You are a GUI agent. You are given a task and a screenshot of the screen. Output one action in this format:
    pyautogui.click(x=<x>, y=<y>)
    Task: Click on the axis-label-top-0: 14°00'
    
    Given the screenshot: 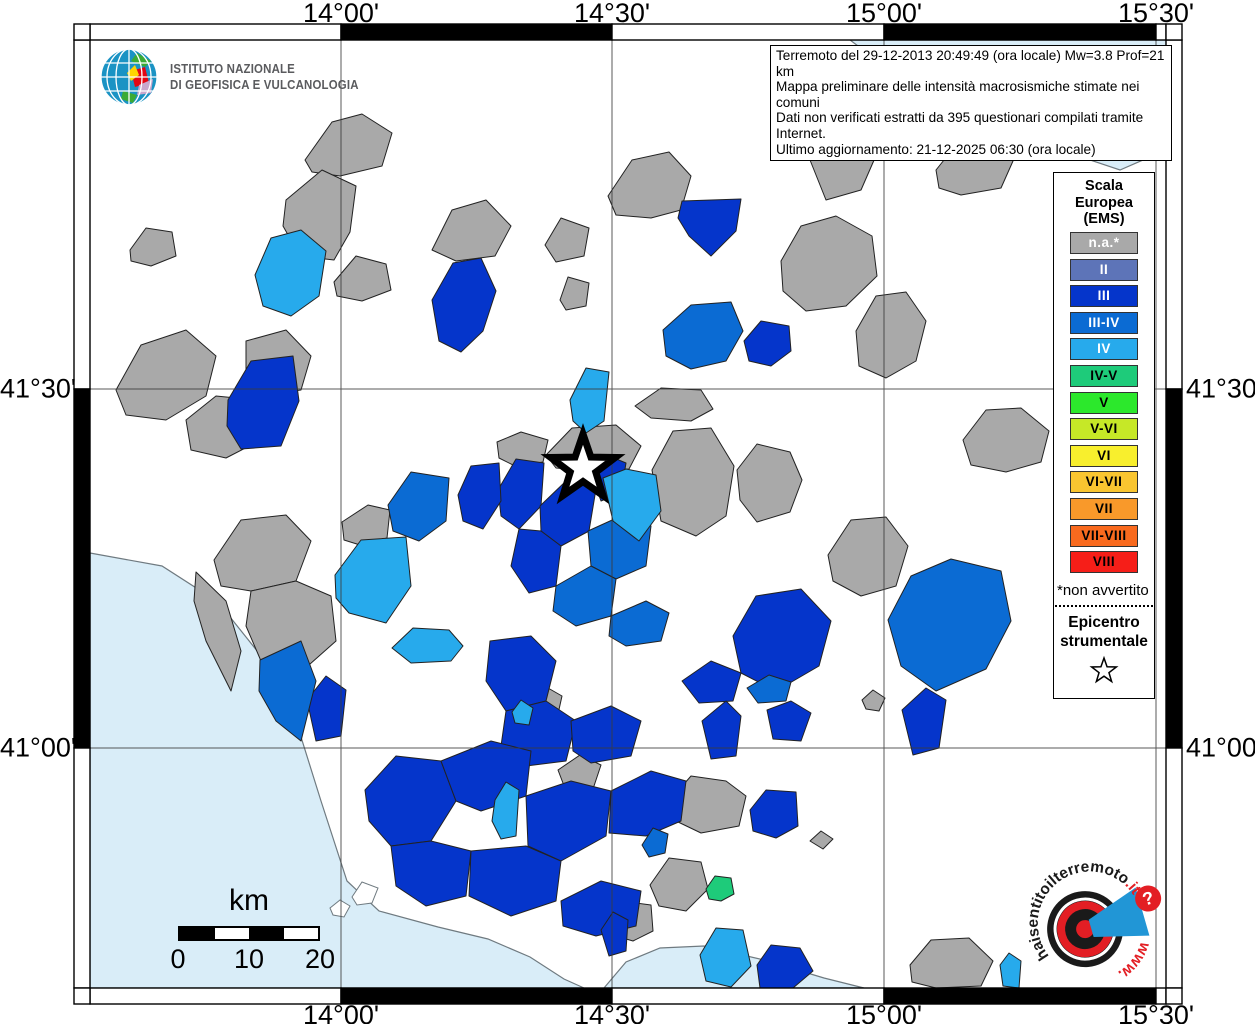 What is the action you would take?
    pyautogui.click(x=341, y=14)
    